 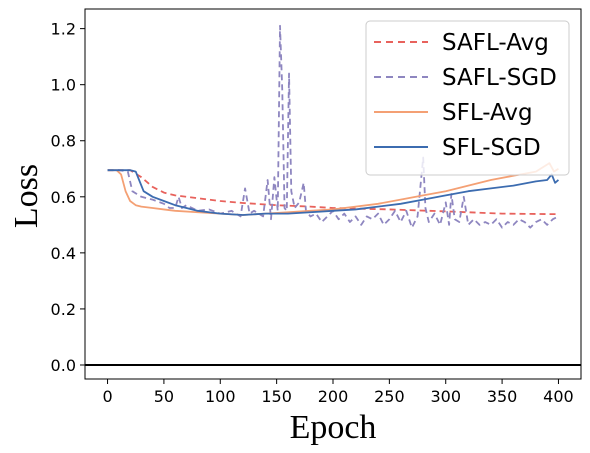 I want to click on y-axis-title: Loss, so click(x=26, y=196).